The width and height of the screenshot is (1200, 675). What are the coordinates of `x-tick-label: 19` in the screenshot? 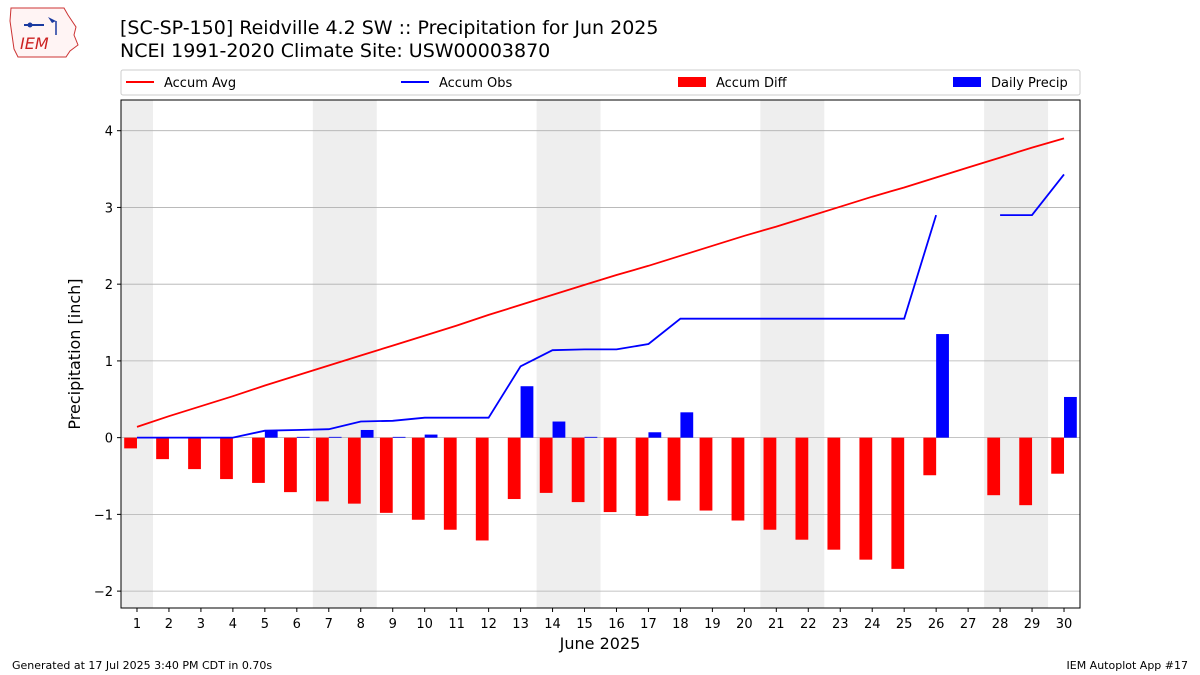 It's located at (712, 624).